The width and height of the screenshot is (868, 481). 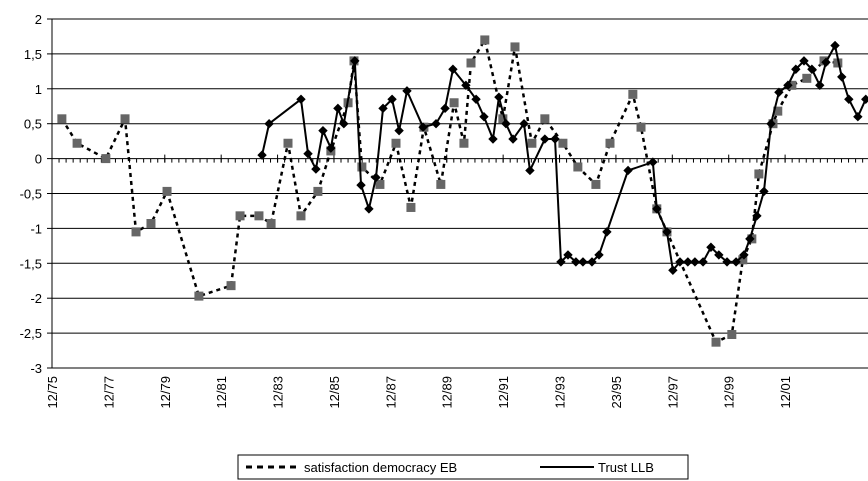 What do you see at coordinates (560, 392) in the screenshot?
I see `x-tick-label: 12/93` at bounding box center [560, 392].